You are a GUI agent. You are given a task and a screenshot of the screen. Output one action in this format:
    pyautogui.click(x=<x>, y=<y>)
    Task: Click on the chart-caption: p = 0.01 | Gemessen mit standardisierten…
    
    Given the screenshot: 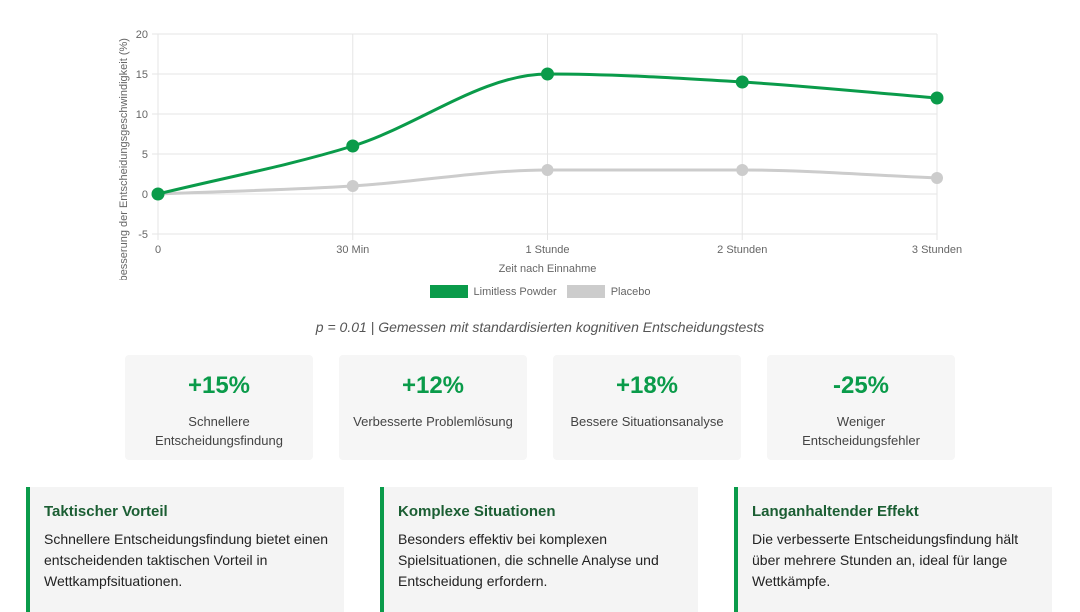 What is the action you would take?
    pyautogui.click(x=540, y=327)
    